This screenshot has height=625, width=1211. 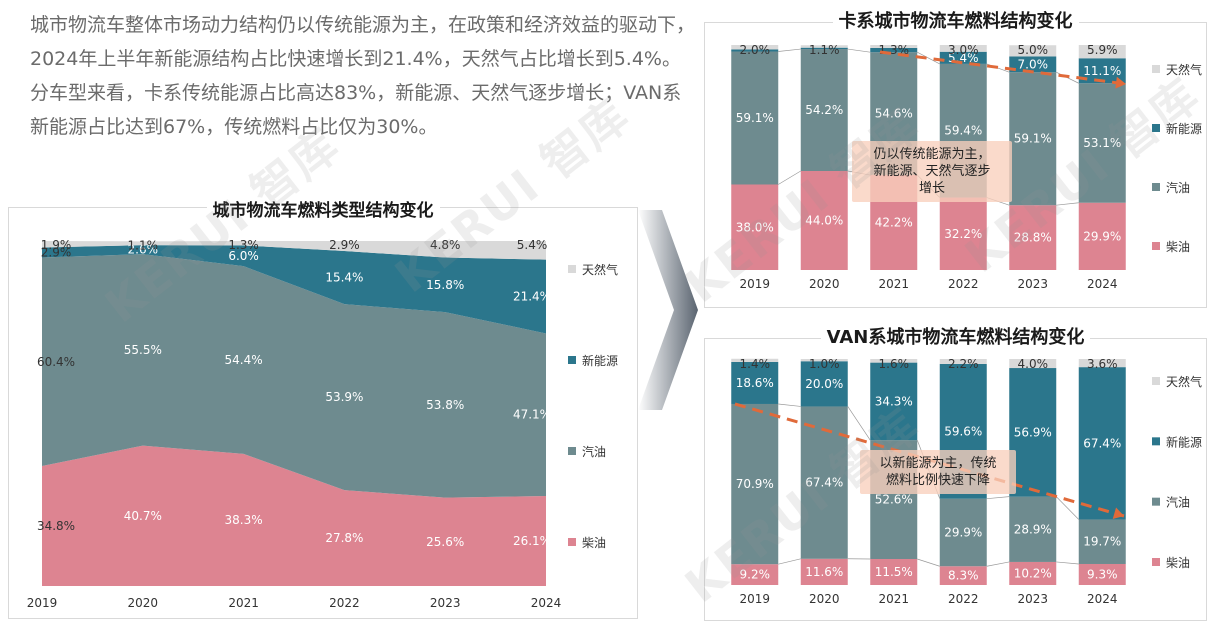 What do you see at coordinates (824, 384) in the screenshot?
I see `data-label-new_energy: 20.0%` at bounding box center [824, 384].